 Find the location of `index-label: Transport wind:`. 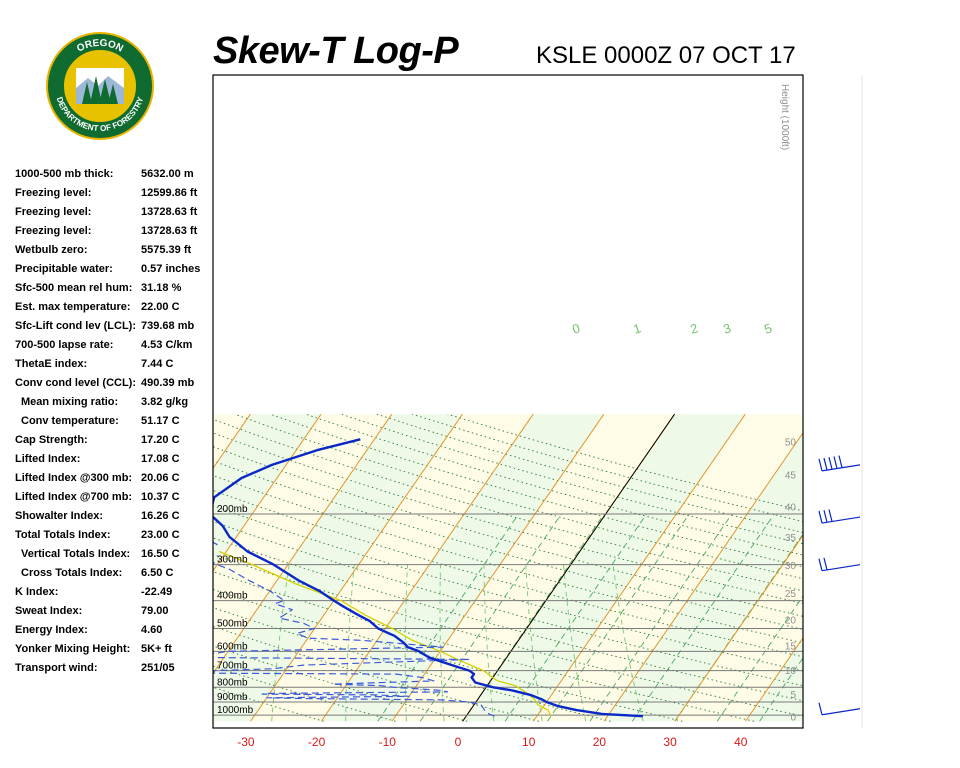

index-label: Transport wind: is located at coordinates (56, 668).